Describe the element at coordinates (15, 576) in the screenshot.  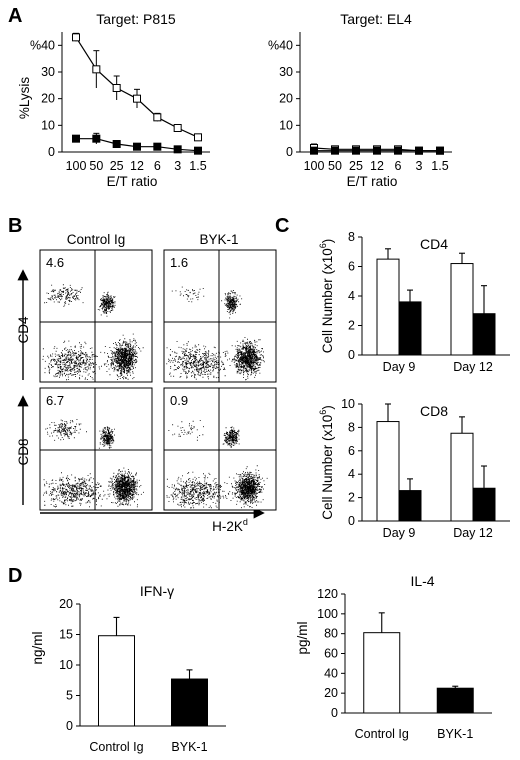
I see `panel-letter-d: D` at that location.